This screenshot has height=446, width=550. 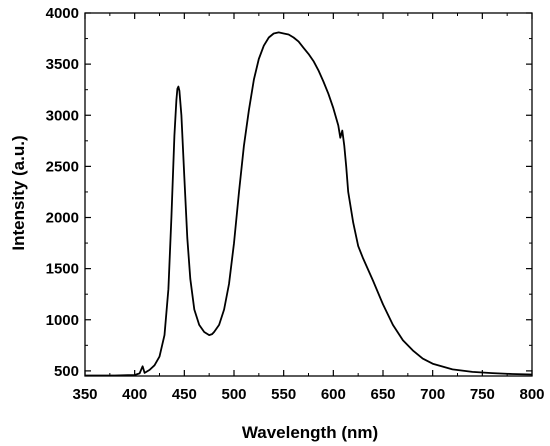 I want to click on y-tick-label: 3500, so click(x=62, y=64).